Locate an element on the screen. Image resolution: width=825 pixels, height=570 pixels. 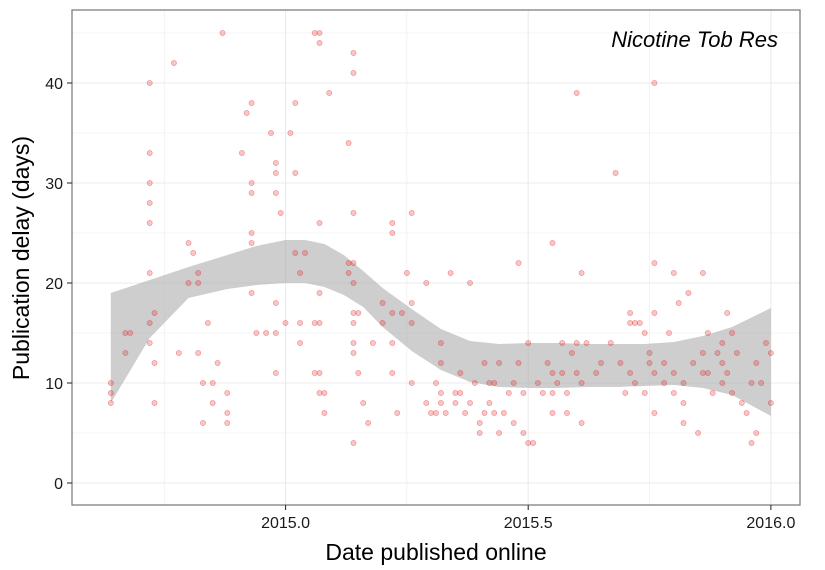
y-axis-title: Publication delay (days) is located at coordinates (21, 258).